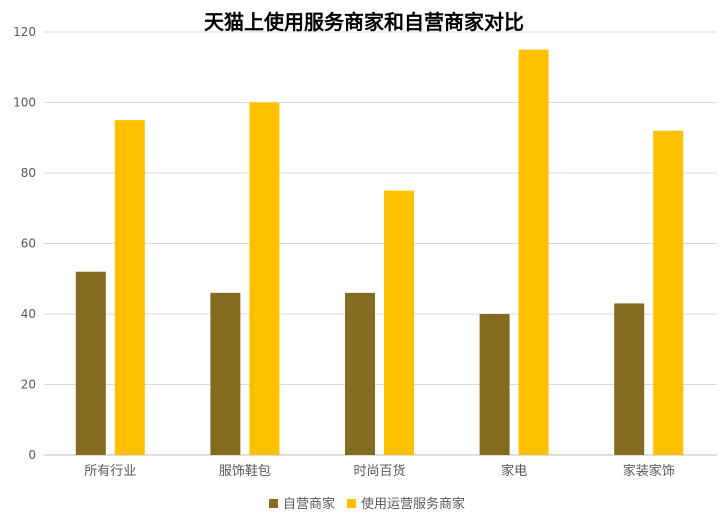 The height and width of the screenshot is (520, 721). Describe the element at coordinates (28, 173) in the screenshot. I see `y-tick-label: 80` at that location.